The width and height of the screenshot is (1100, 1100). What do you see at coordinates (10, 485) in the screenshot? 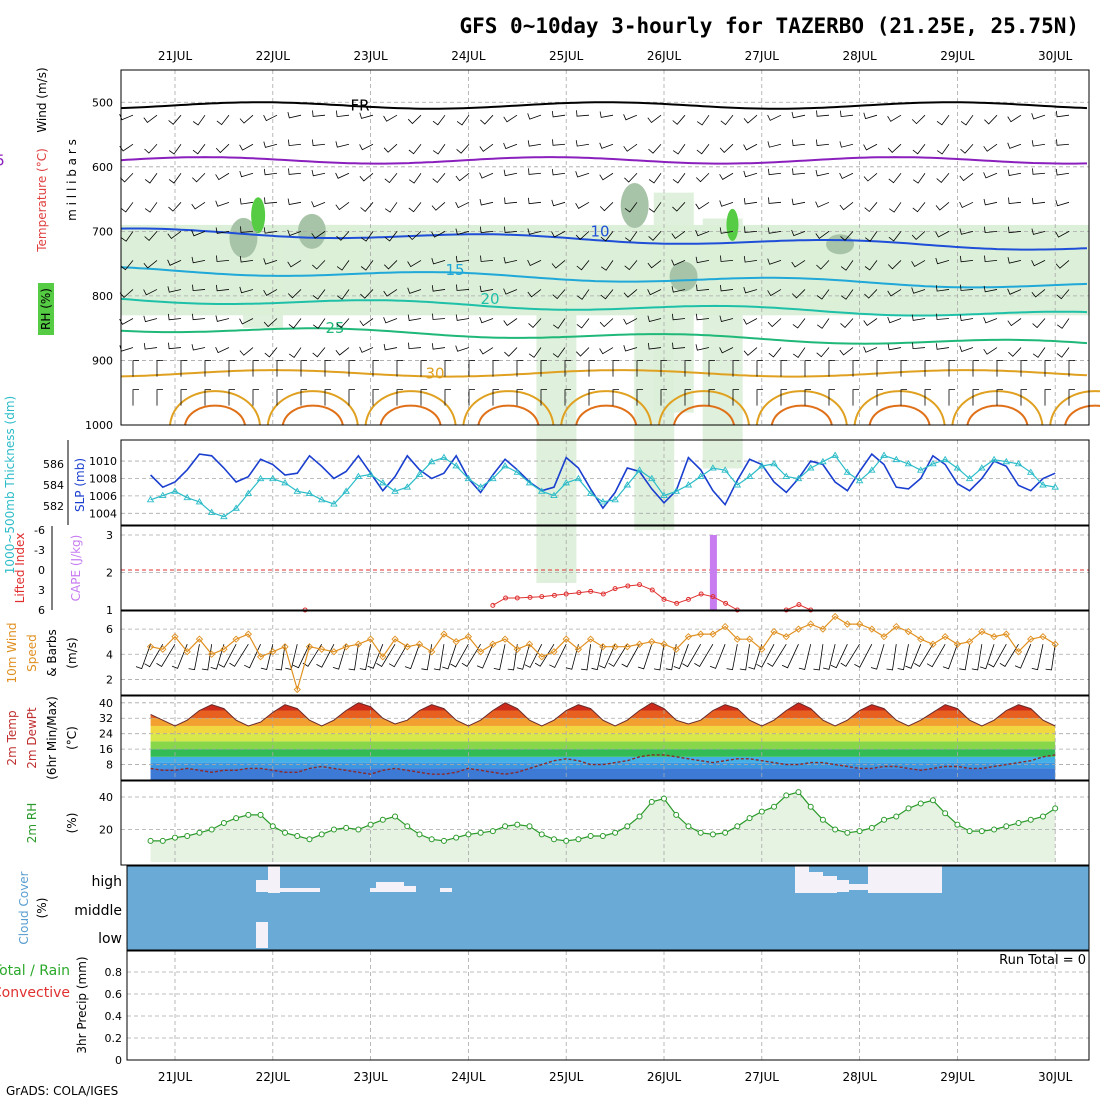
I see `axis-label-thickness: 1000~500mb Thickness (dm)` at bounding box center [10, 485].